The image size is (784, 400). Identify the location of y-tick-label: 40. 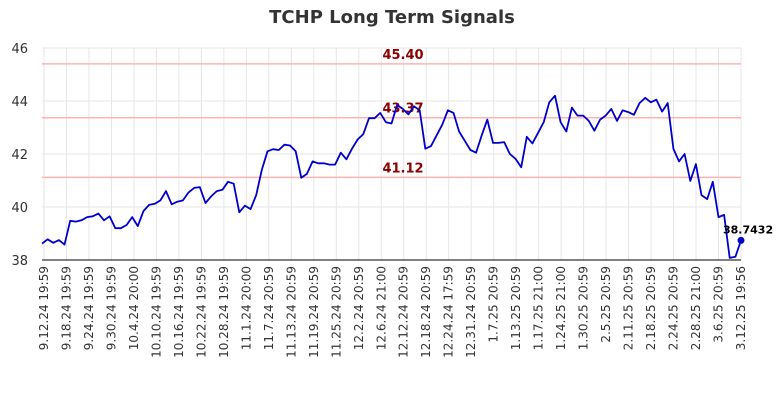
(19, 208).